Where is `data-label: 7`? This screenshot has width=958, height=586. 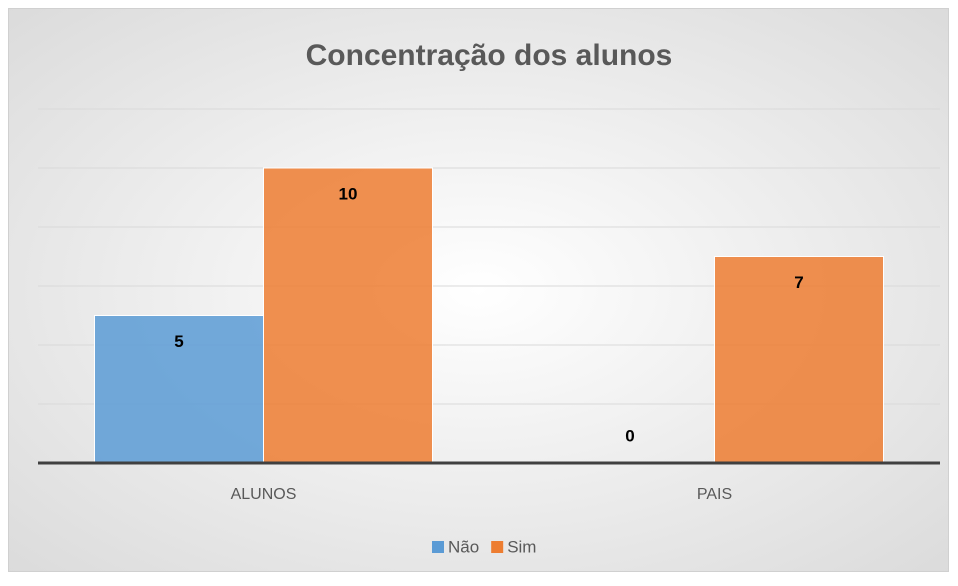
data-label: 7 is located at coordinates (798, 282).